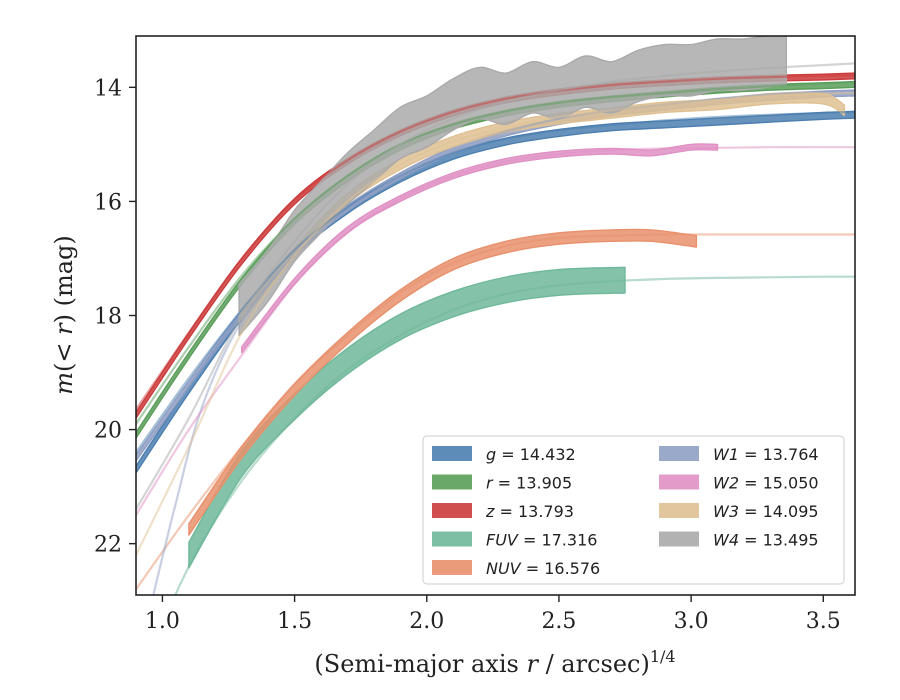  Describe the element at coordinates (494, 662) in the screenshot. I see `x-axis-label: (Semi-major axis r / arcsec)1/4` at that location.